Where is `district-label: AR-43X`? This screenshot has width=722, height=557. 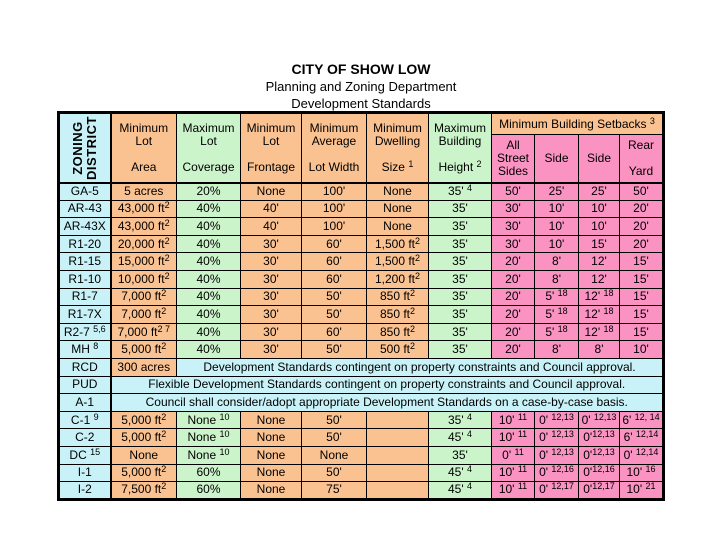
district-label: AR-43X is located at coordinates (85, 226).